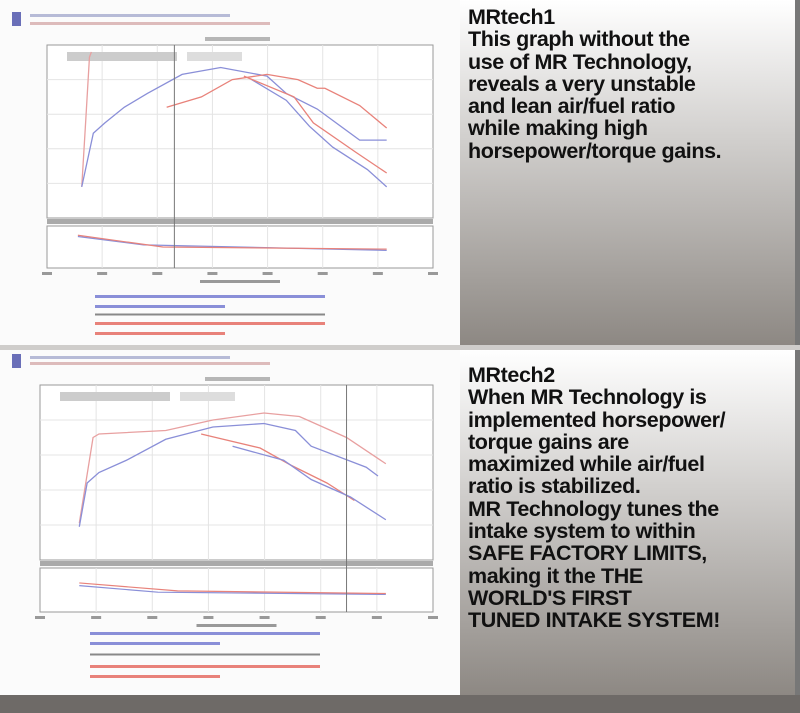  What do you see at coordinates (587, 553) in the screenshot?
I see `panel-line: SAFE FACTORY LIMITS,` at bounding box center [587, 553].